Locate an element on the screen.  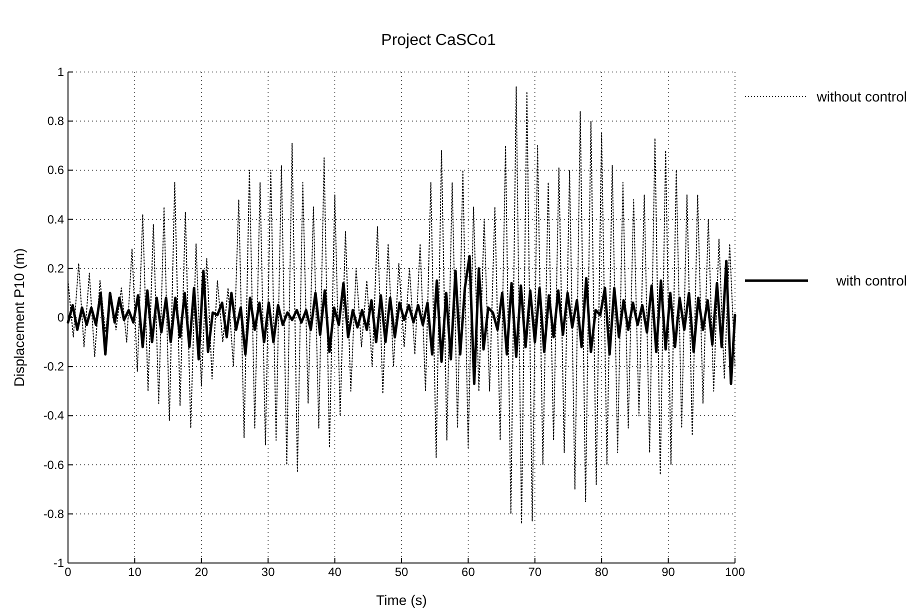
x-axis-title: Time (s) is located at coordinates (401, 600).